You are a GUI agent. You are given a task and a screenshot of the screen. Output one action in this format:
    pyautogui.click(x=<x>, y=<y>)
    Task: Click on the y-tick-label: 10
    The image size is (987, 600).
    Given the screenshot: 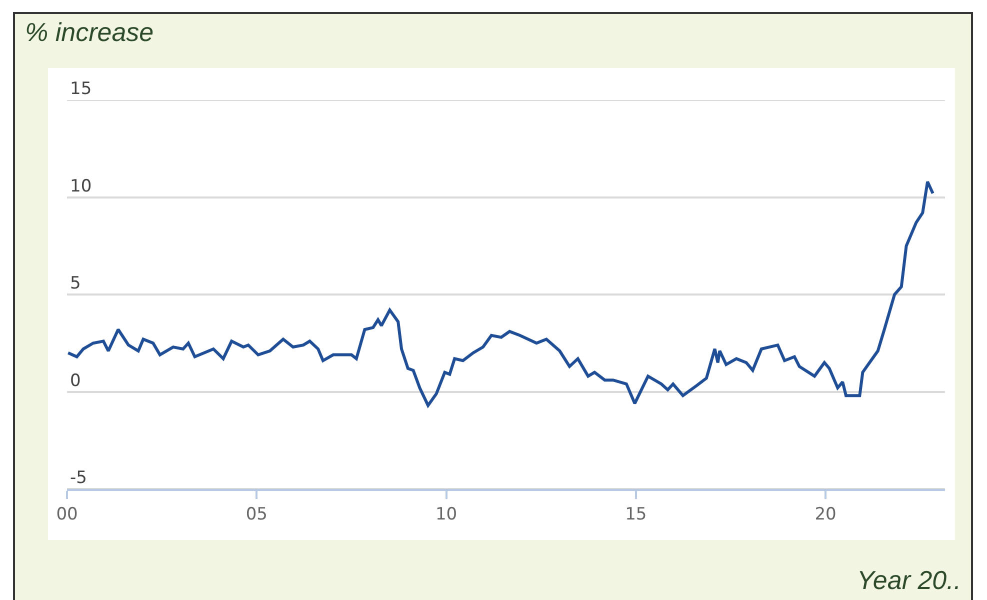 What is the action you would take?
    pyautogui.click(x=81, y=186)
    